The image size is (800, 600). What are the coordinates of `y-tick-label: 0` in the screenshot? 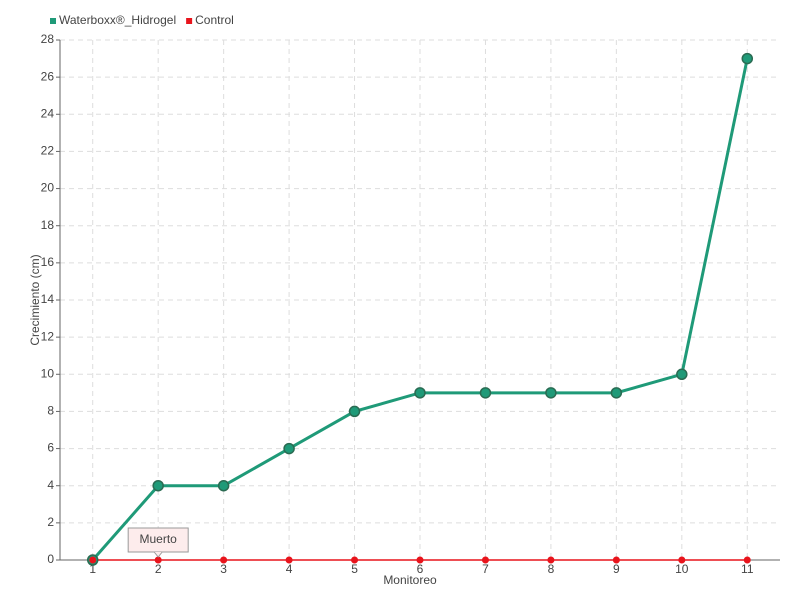 It's located at (50, 559).